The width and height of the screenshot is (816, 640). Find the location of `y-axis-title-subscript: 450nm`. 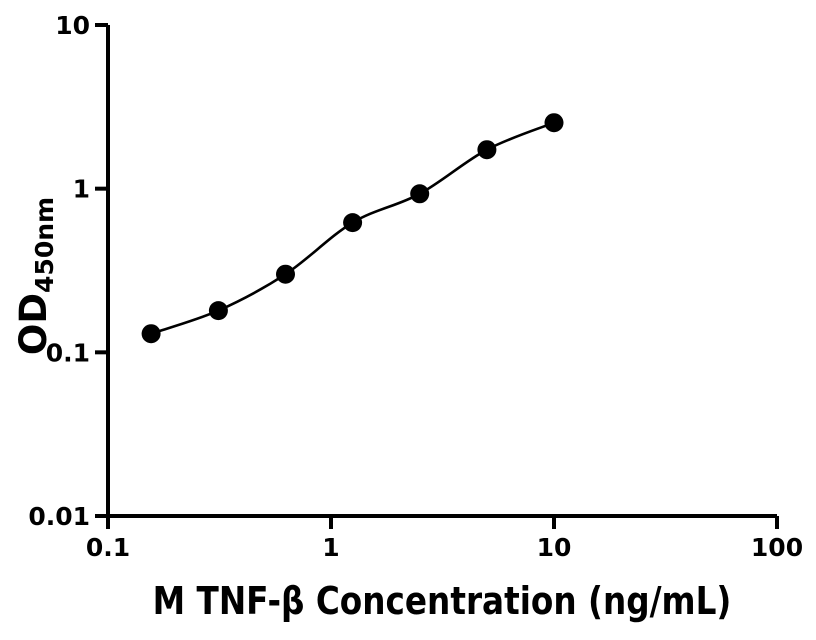

y-axis-title-subscript: 450nm is located at coordinates (44, 244).